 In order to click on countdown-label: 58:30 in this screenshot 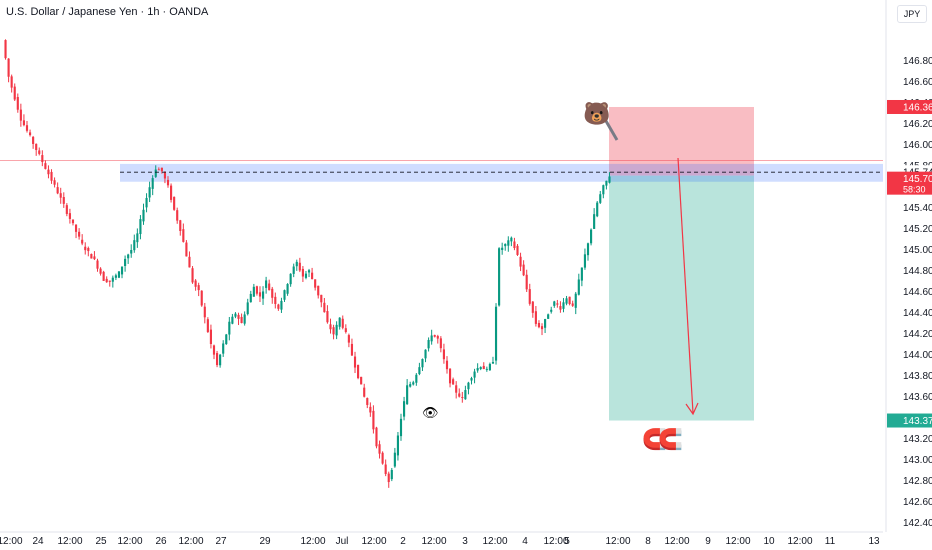, I will do `click(914, 190)`.